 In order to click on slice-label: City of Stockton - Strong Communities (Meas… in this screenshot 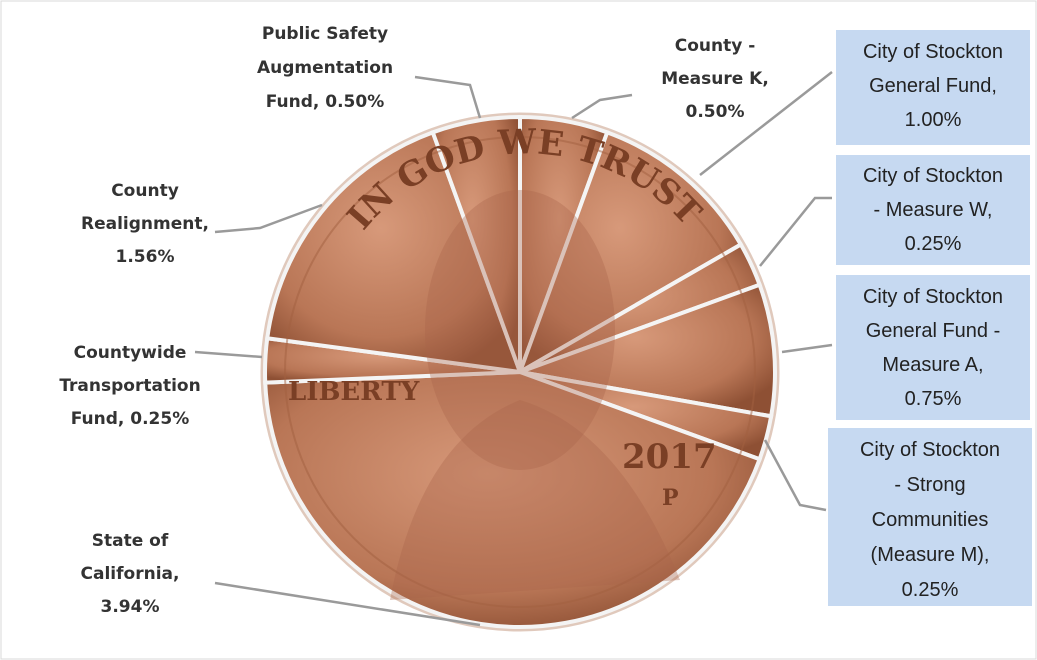, I will do `click(930, 520)`.